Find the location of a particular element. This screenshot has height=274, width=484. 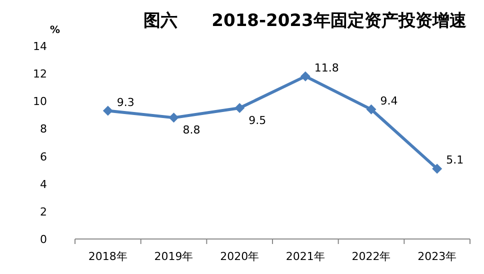

data-label: 11.8 is located at coordinates (326, 67).